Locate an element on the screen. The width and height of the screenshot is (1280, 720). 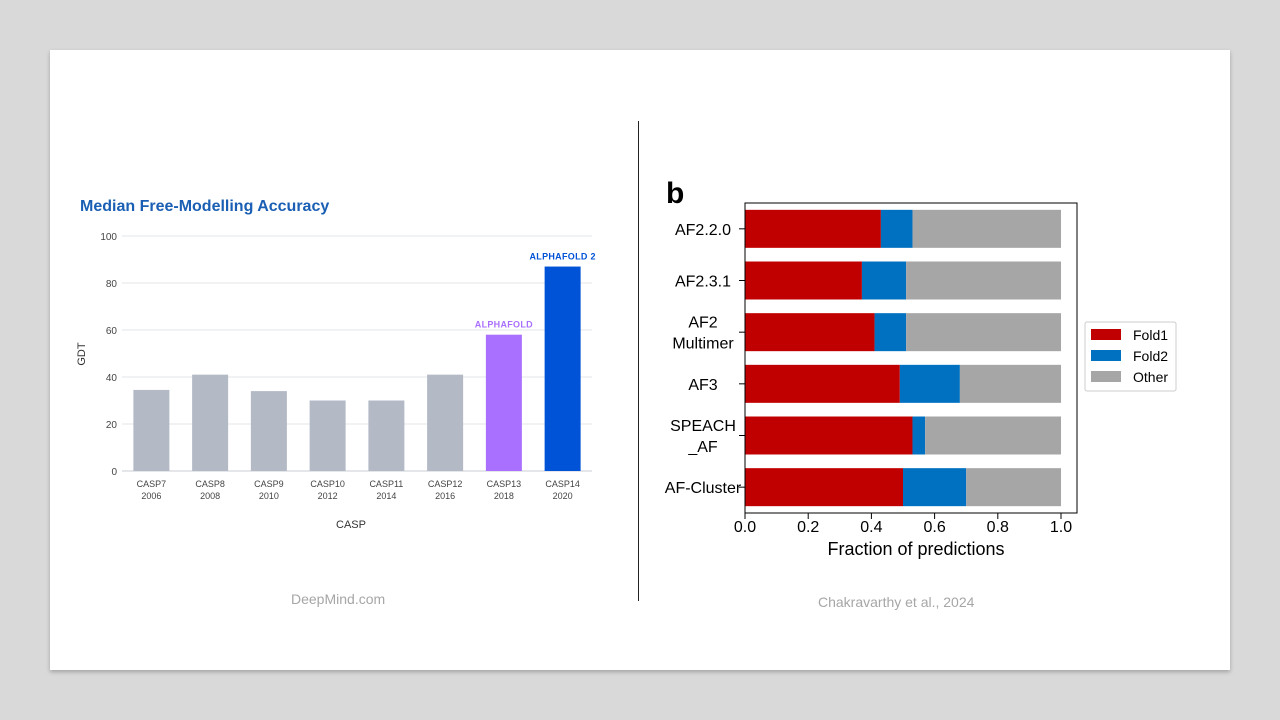
y-tick-label: 80 is located at coordinates (112, 284).